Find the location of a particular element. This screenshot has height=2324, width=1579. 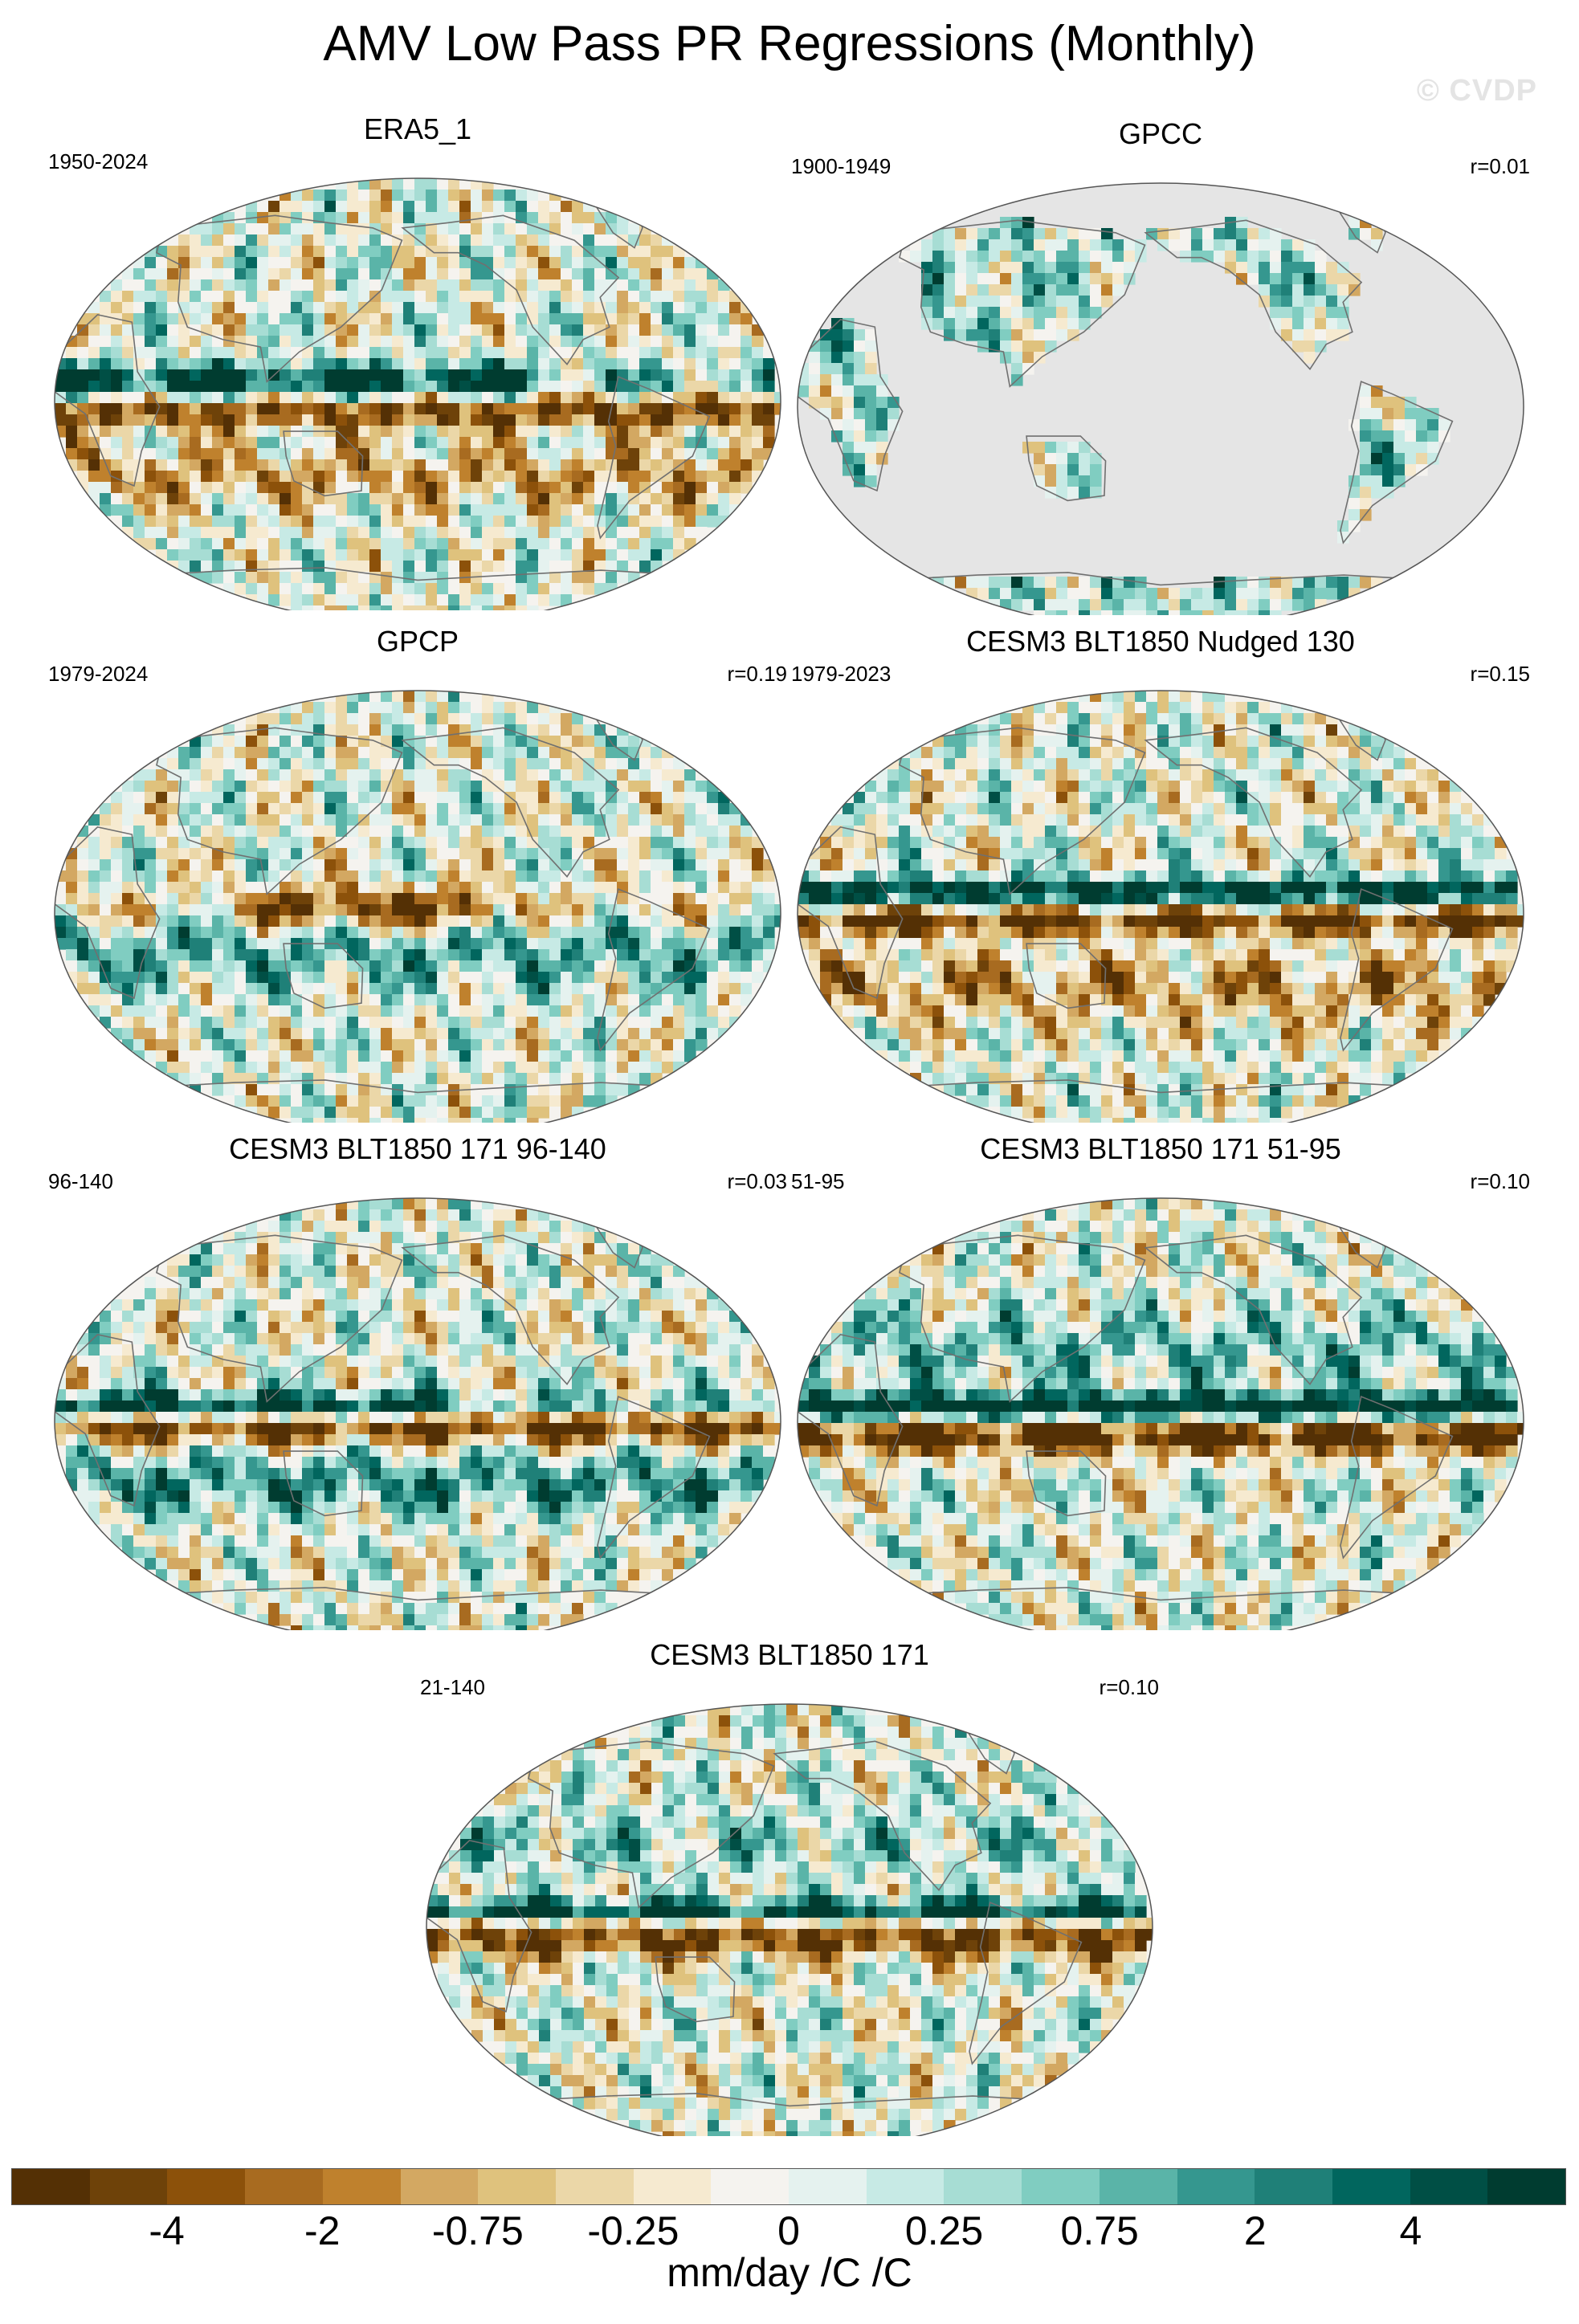

colorbar-tick-label: 4 is located at coordinates (1410, 2230).